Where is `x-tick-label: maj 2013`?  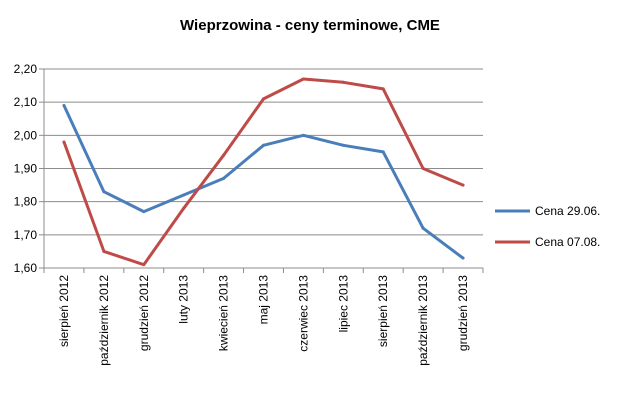
x-tick-label: maj 2013 is located at coordinates (264, 300).